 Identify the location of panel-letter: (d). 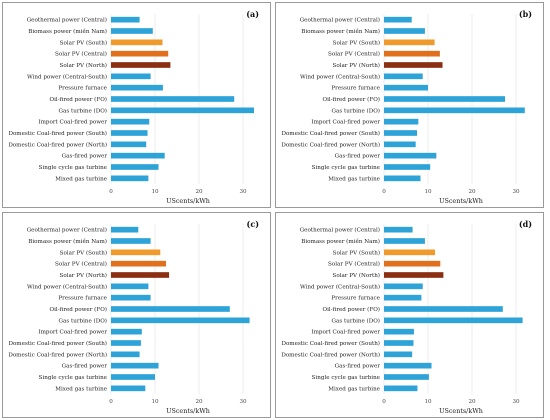
(525, 224).